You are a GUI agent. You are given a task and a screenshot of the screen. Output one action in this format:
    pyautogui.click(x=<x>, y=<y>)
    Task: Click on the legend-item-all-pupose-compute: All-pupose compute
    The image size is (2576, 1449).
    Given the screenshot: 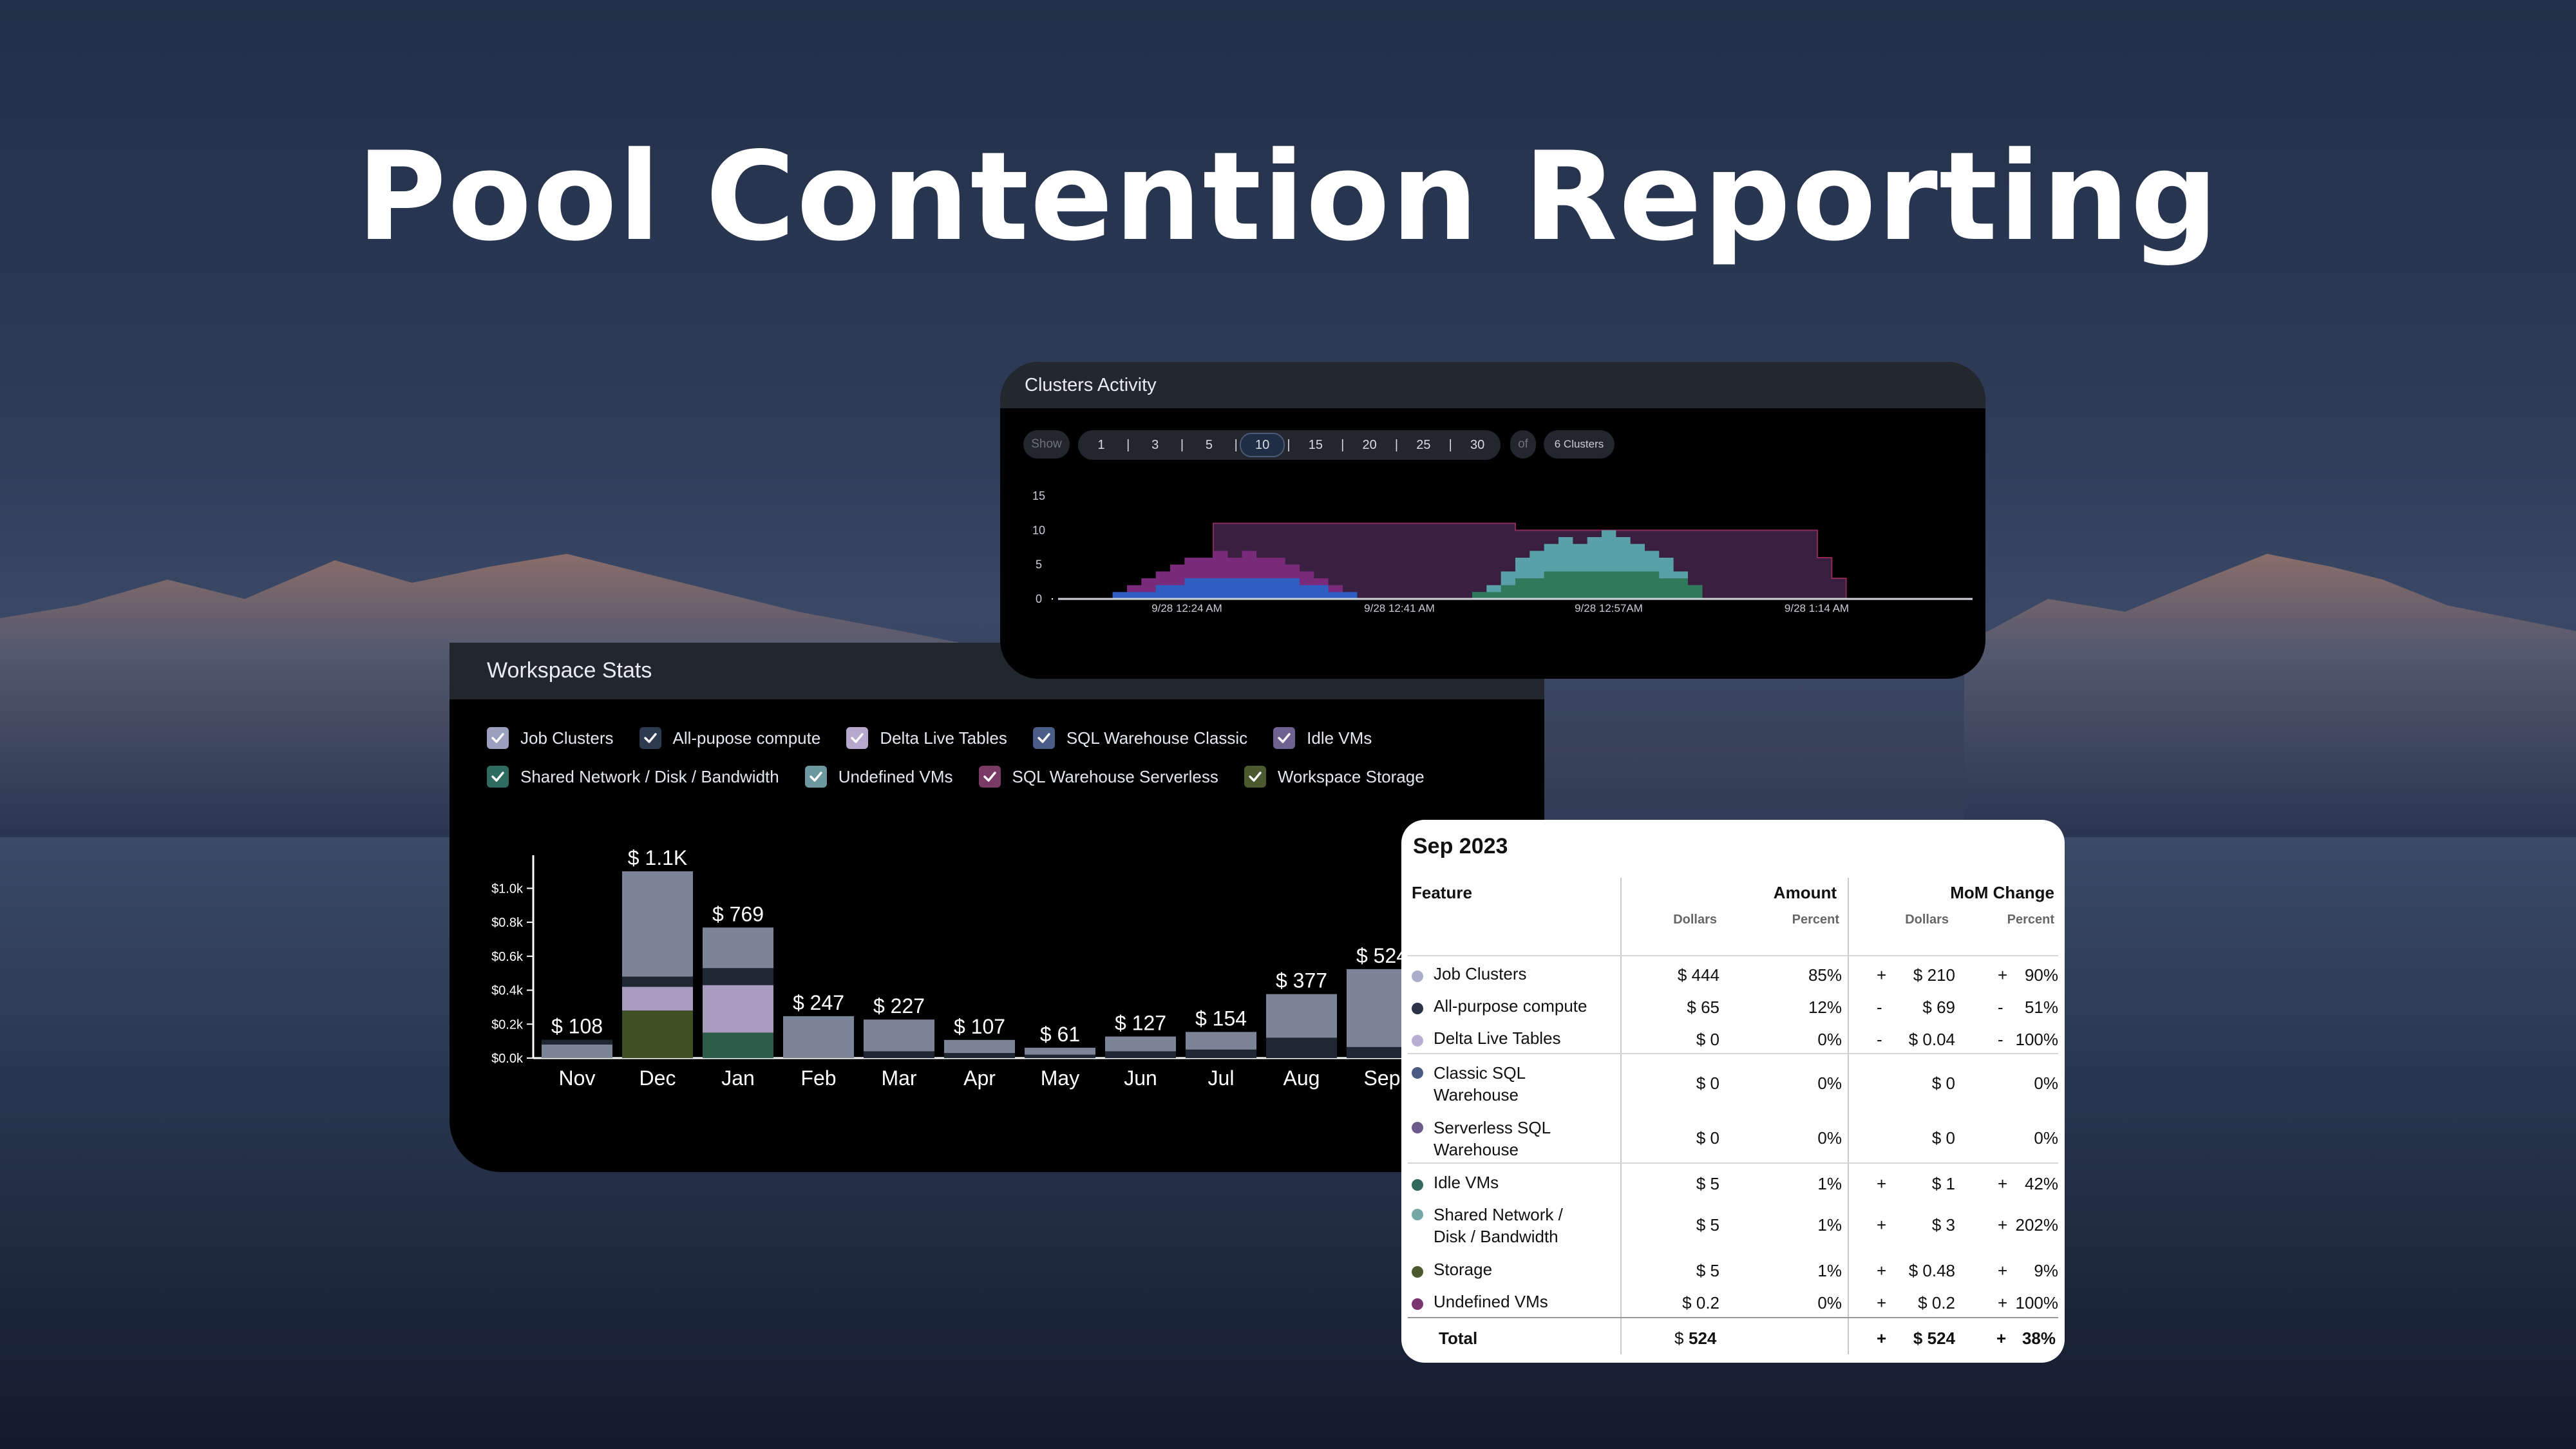 What is the action you would take?
    pyautogui.click(x=729, y=738)
    